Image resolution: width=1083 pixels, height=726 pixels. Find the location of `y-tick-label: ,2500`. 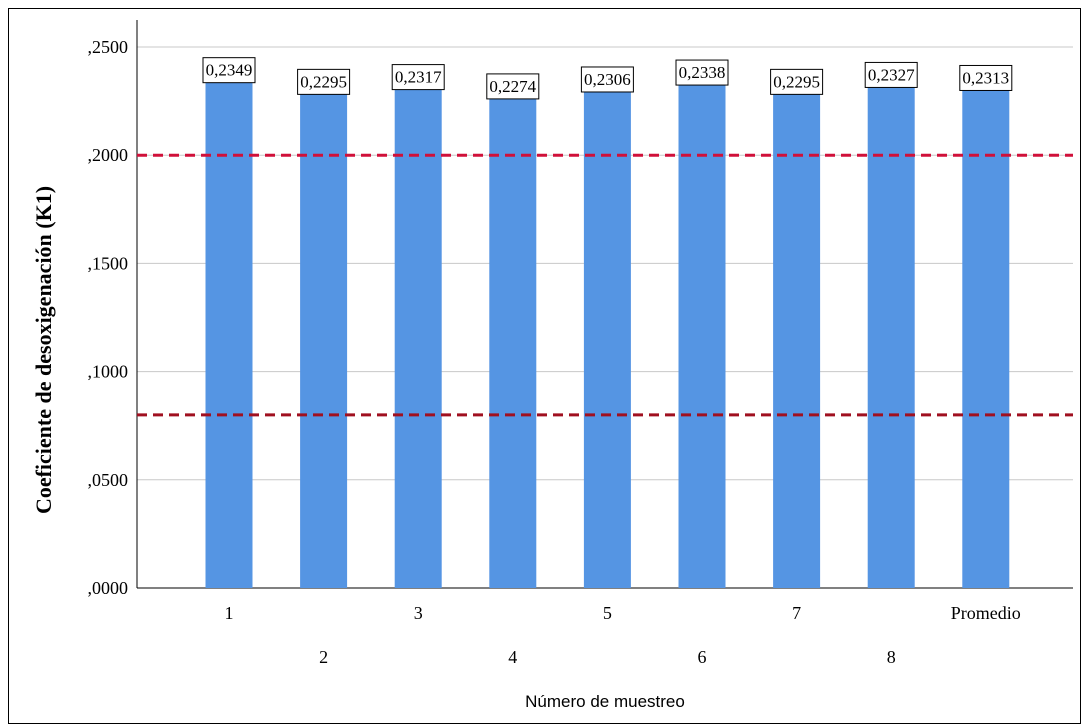

y-tick-label: ,2500 is located at coordinates (108, 47).